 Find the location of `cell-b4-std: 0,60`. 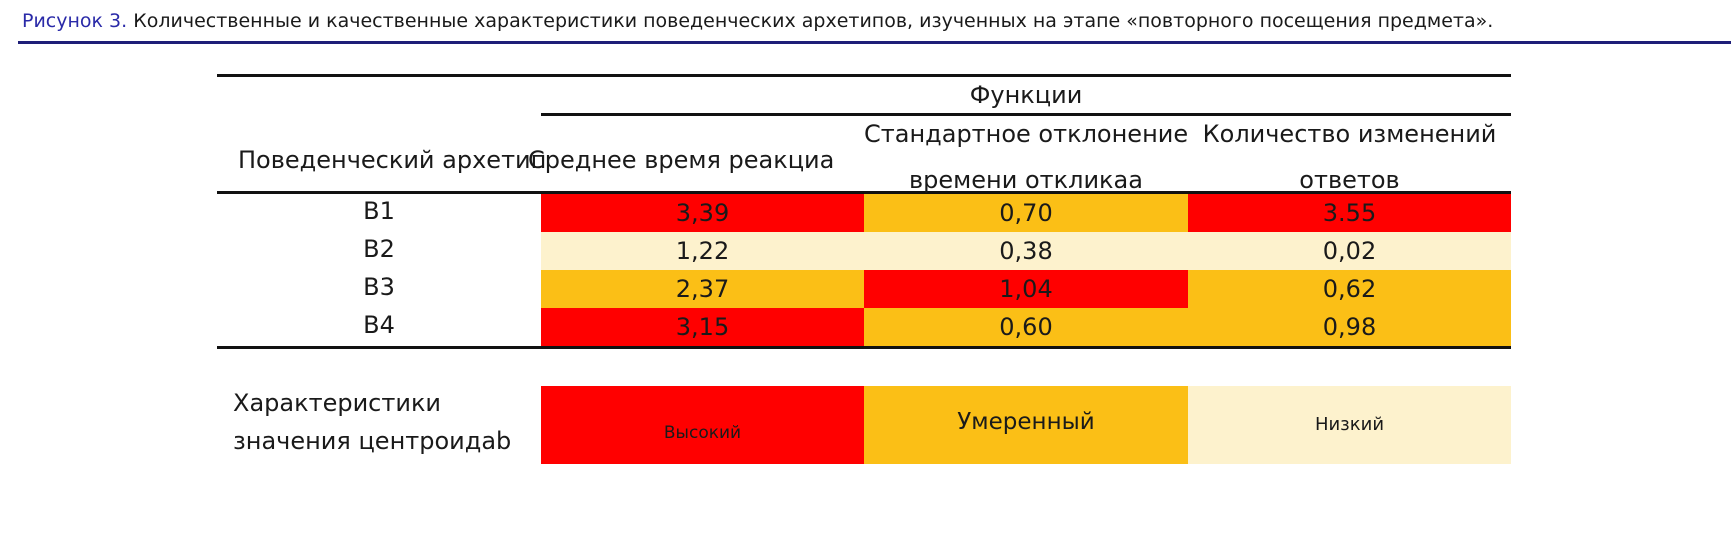

cell-b4-std: 0,60 is located at coordinates (1026, 327).